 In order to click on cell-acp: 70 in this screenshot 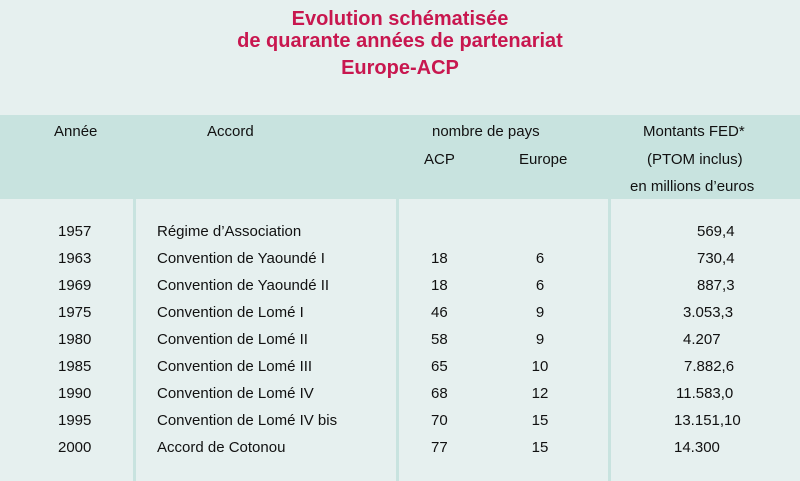, I will do `click(439, 420)`.